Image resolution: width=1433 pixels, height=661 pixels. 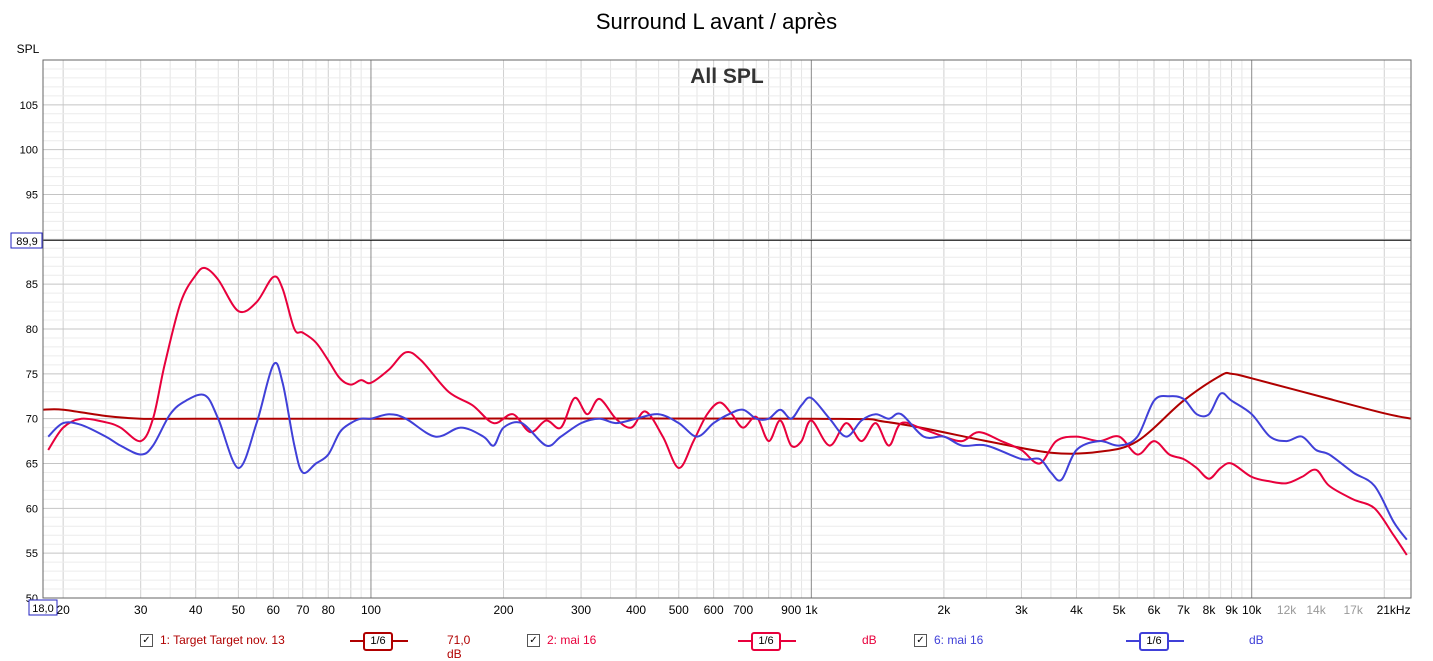 What do you see at coordinates (1210, 610) in the screenshot?
I see `x-tick-label: 8k` at bounding box center [1210, 610].